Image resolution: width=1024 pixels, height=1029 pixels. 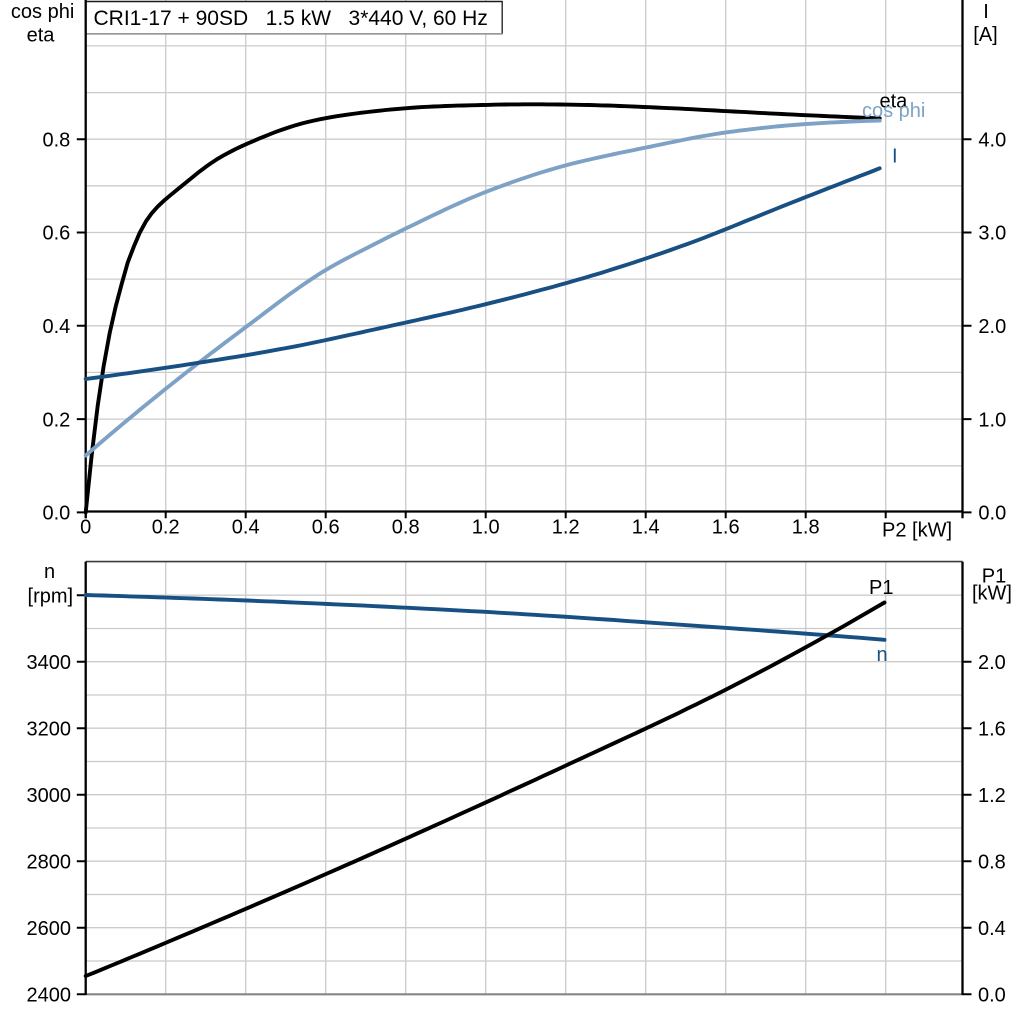 What do you see at coordinates (49, 929) in the screenshot?
I see `svg-text: 2600` at bounding box center [49, 929].